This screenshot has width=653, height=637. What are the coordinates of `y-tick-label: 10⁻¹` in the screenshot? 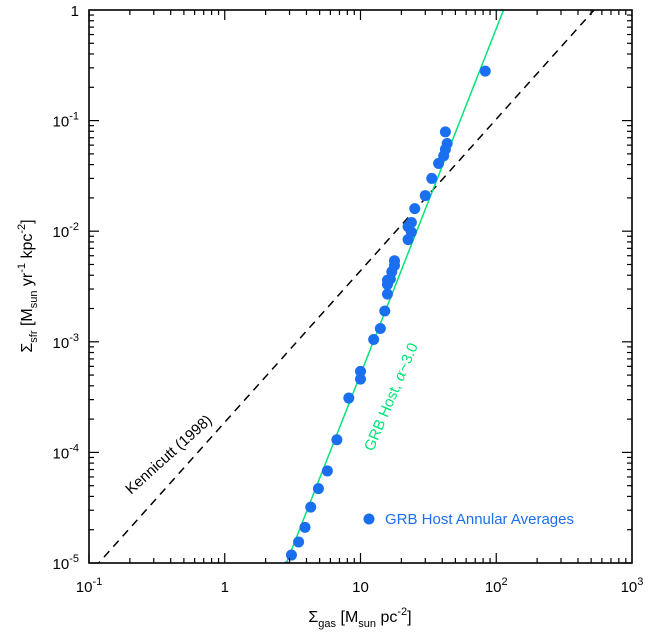 It's located at (66, 121).